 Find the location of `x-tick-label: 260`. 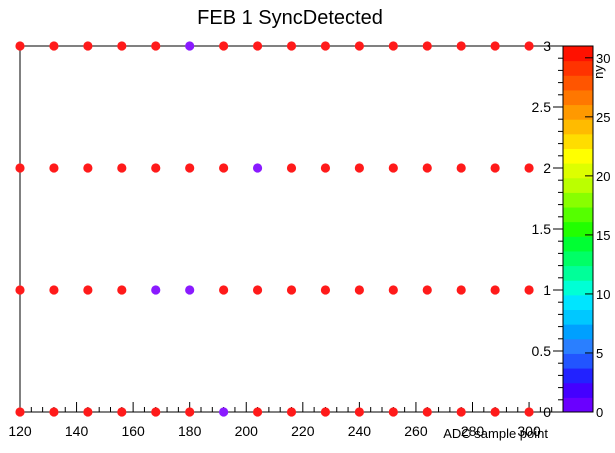

x-tick-label: 260 is located at coordinates (416, 431).